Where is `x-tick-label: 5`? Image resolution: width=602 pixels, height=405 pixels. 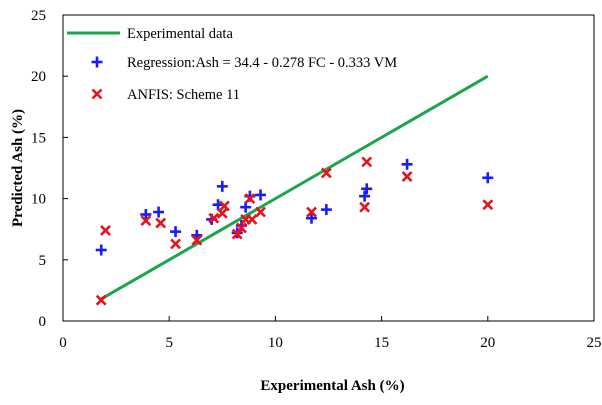
x-tick-label: 5 is located at coordinates (169, 343).